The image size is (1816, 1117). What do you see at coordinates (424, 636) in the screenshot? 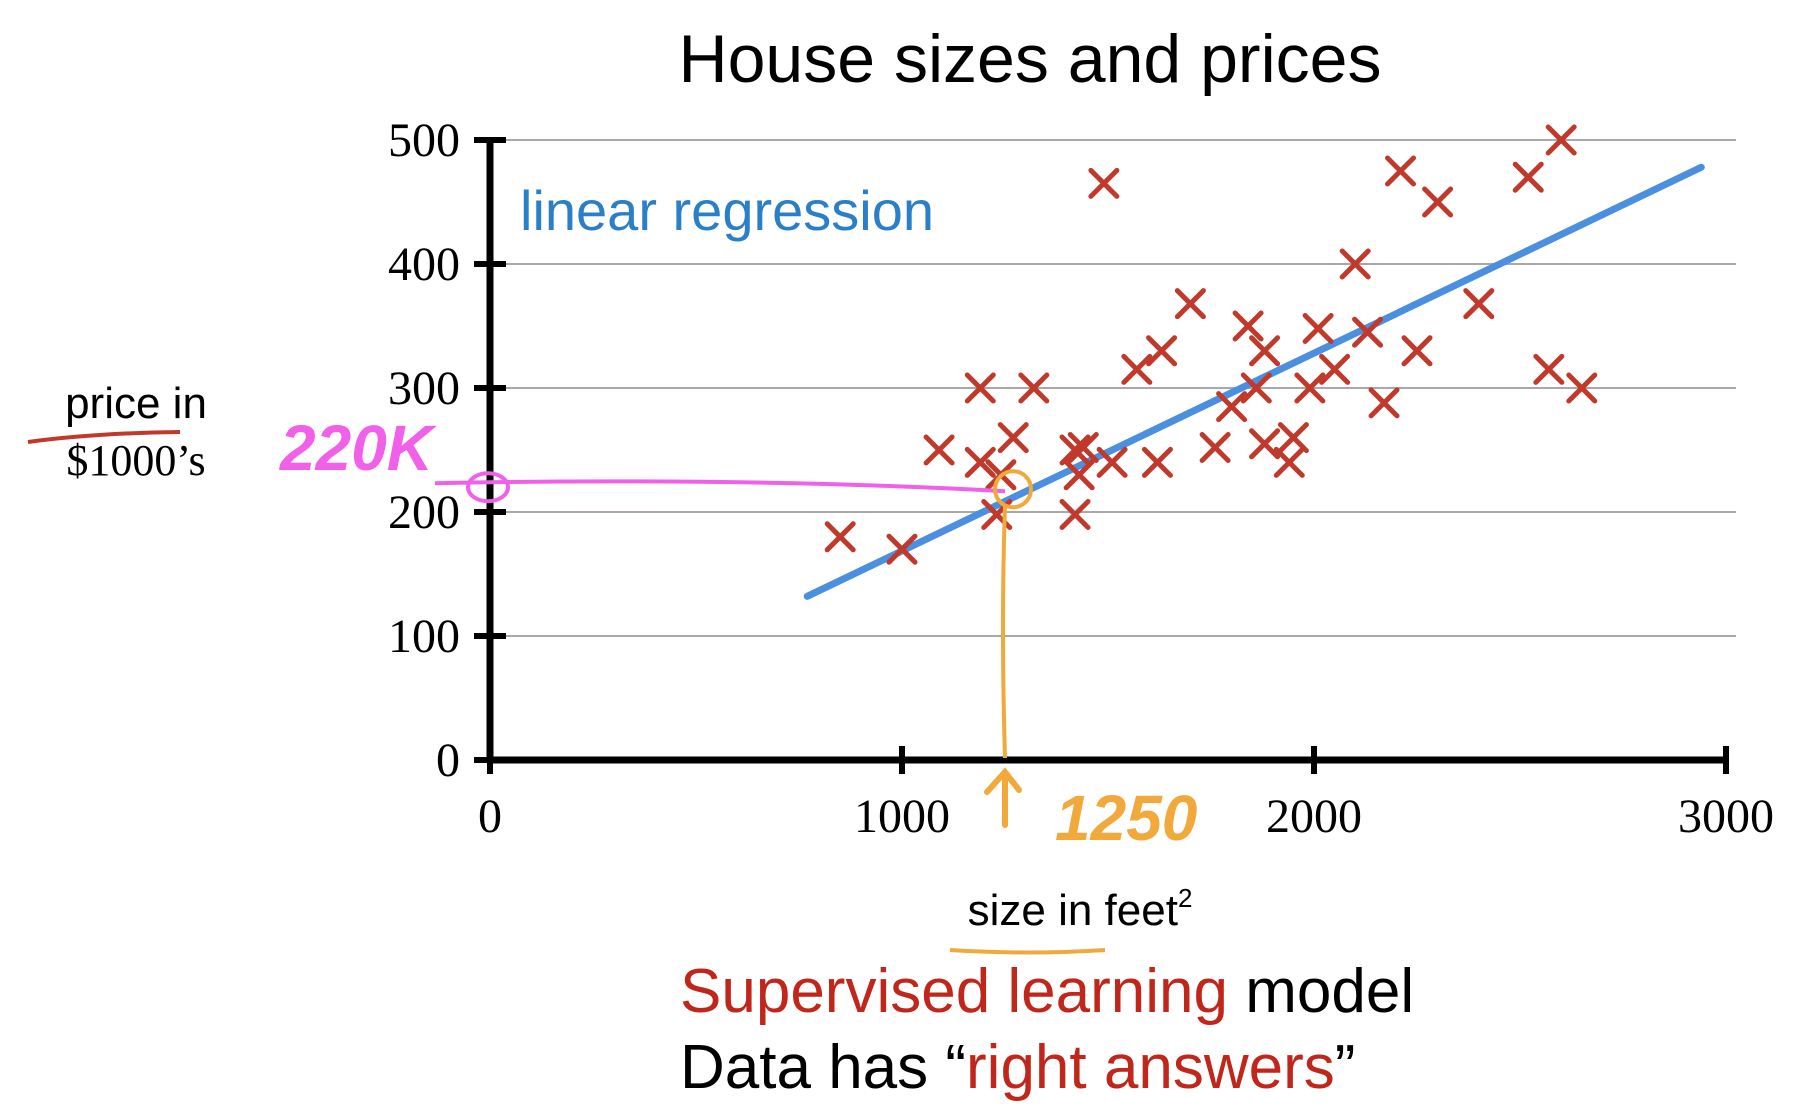
I see `y-tick-label-100: 100` at bounding box center [424, 636].